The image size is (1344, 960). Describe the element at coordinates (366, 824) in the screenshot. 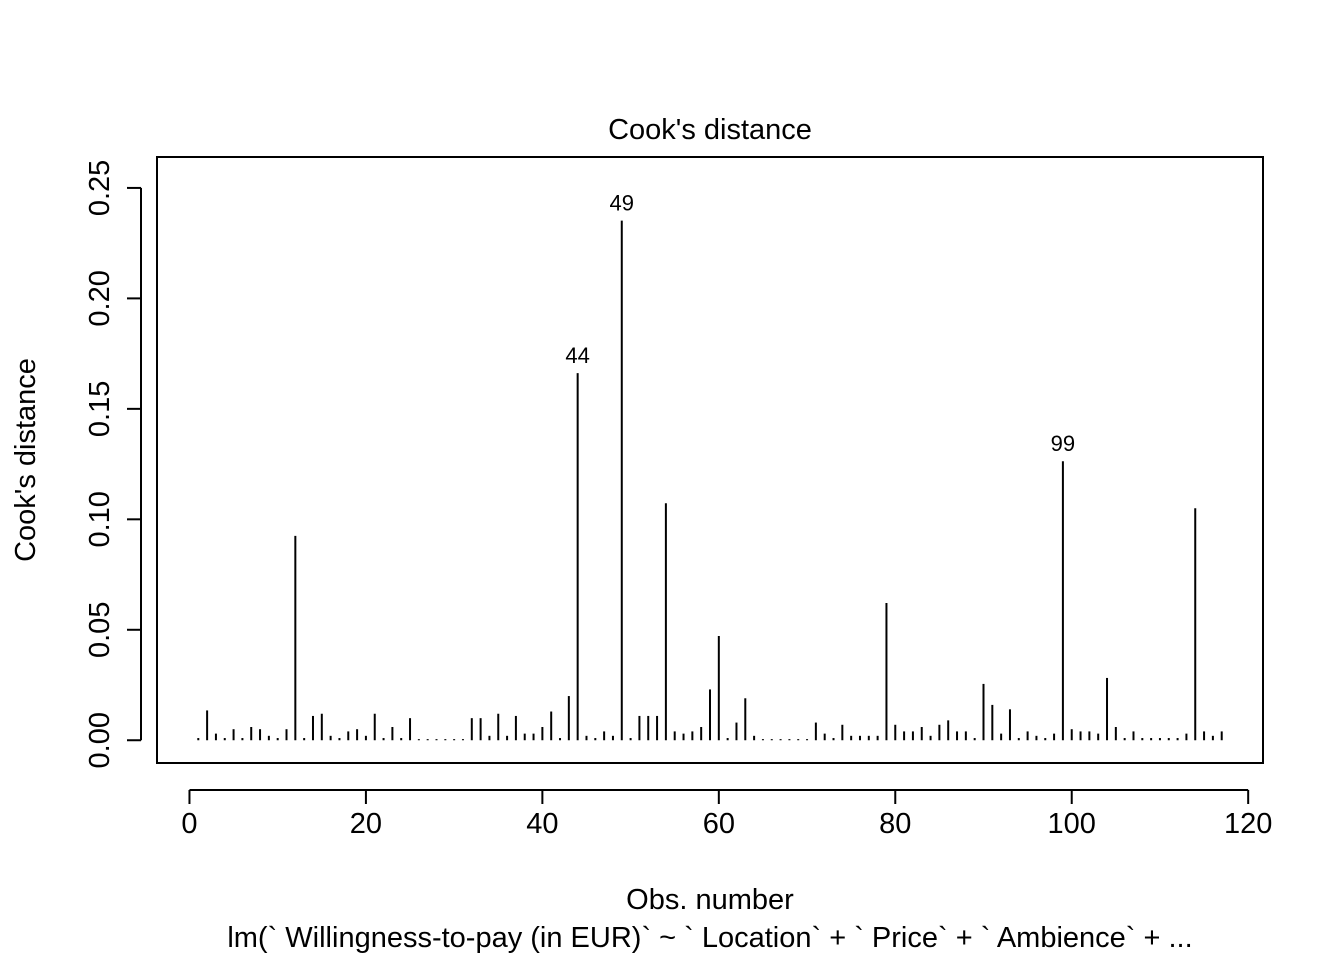

I see `x-tick-label: 20` at that location.